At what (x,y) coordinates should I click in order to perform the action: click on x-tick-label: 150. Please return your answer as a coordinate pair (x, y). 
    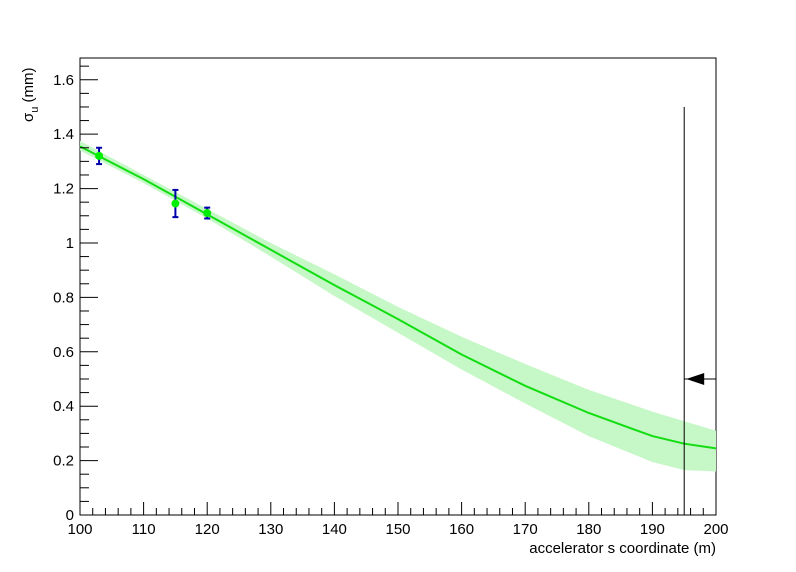
    Looking at the image, I should click on (397, 529).